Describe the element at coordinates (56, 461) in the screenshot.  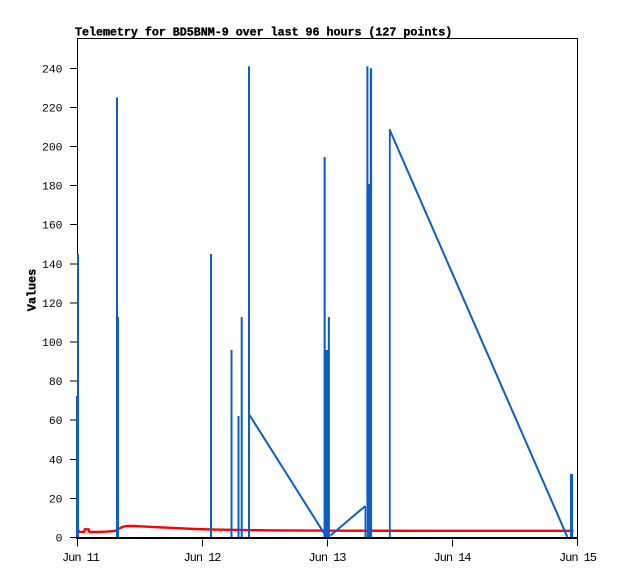
I see `svg-text: 40` at that location.